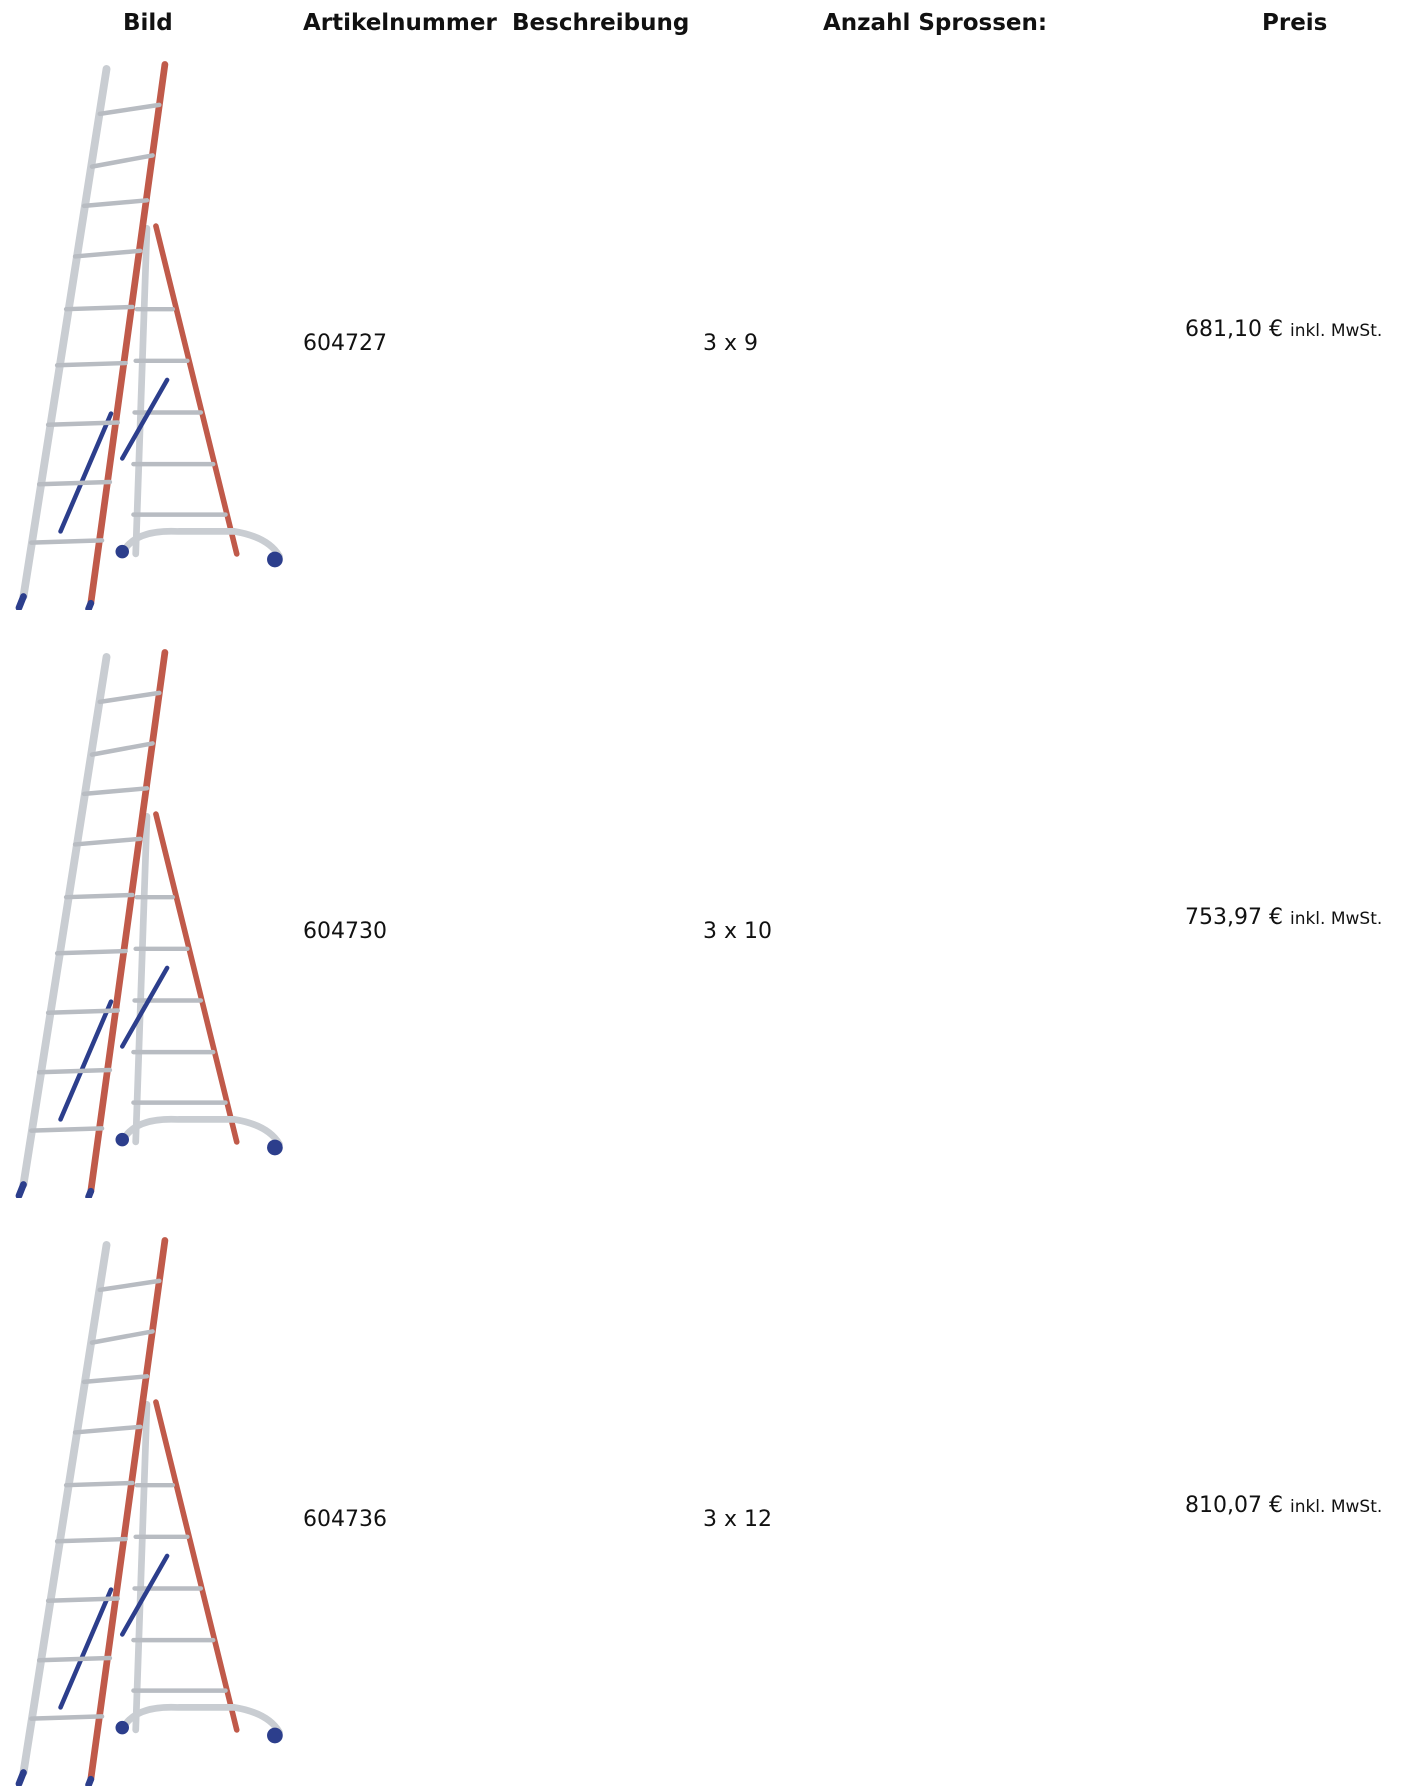 The height and width of the screenshot is (1791, 1417). I want to click on article-number: 604736, so click(345, 1519).